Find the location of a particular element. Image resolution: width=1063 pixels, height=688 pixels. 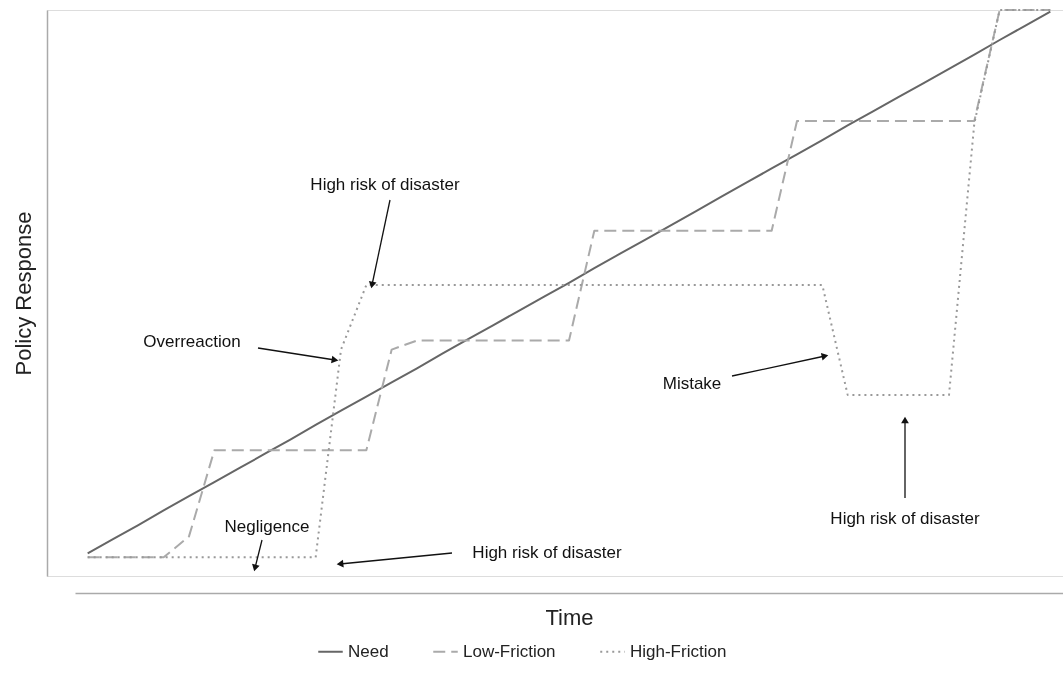

x-axis-title: Time is located at coordinates (569, 617).